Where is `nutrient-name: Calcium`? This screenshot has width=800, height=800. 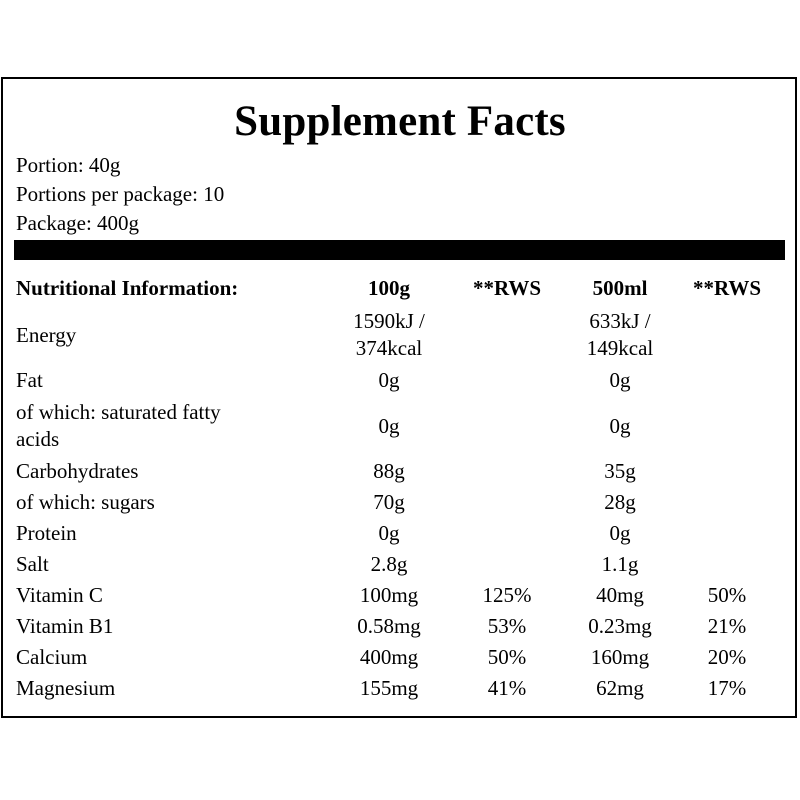 nutrient-name: Calcium is located at coordinates (52, 657).